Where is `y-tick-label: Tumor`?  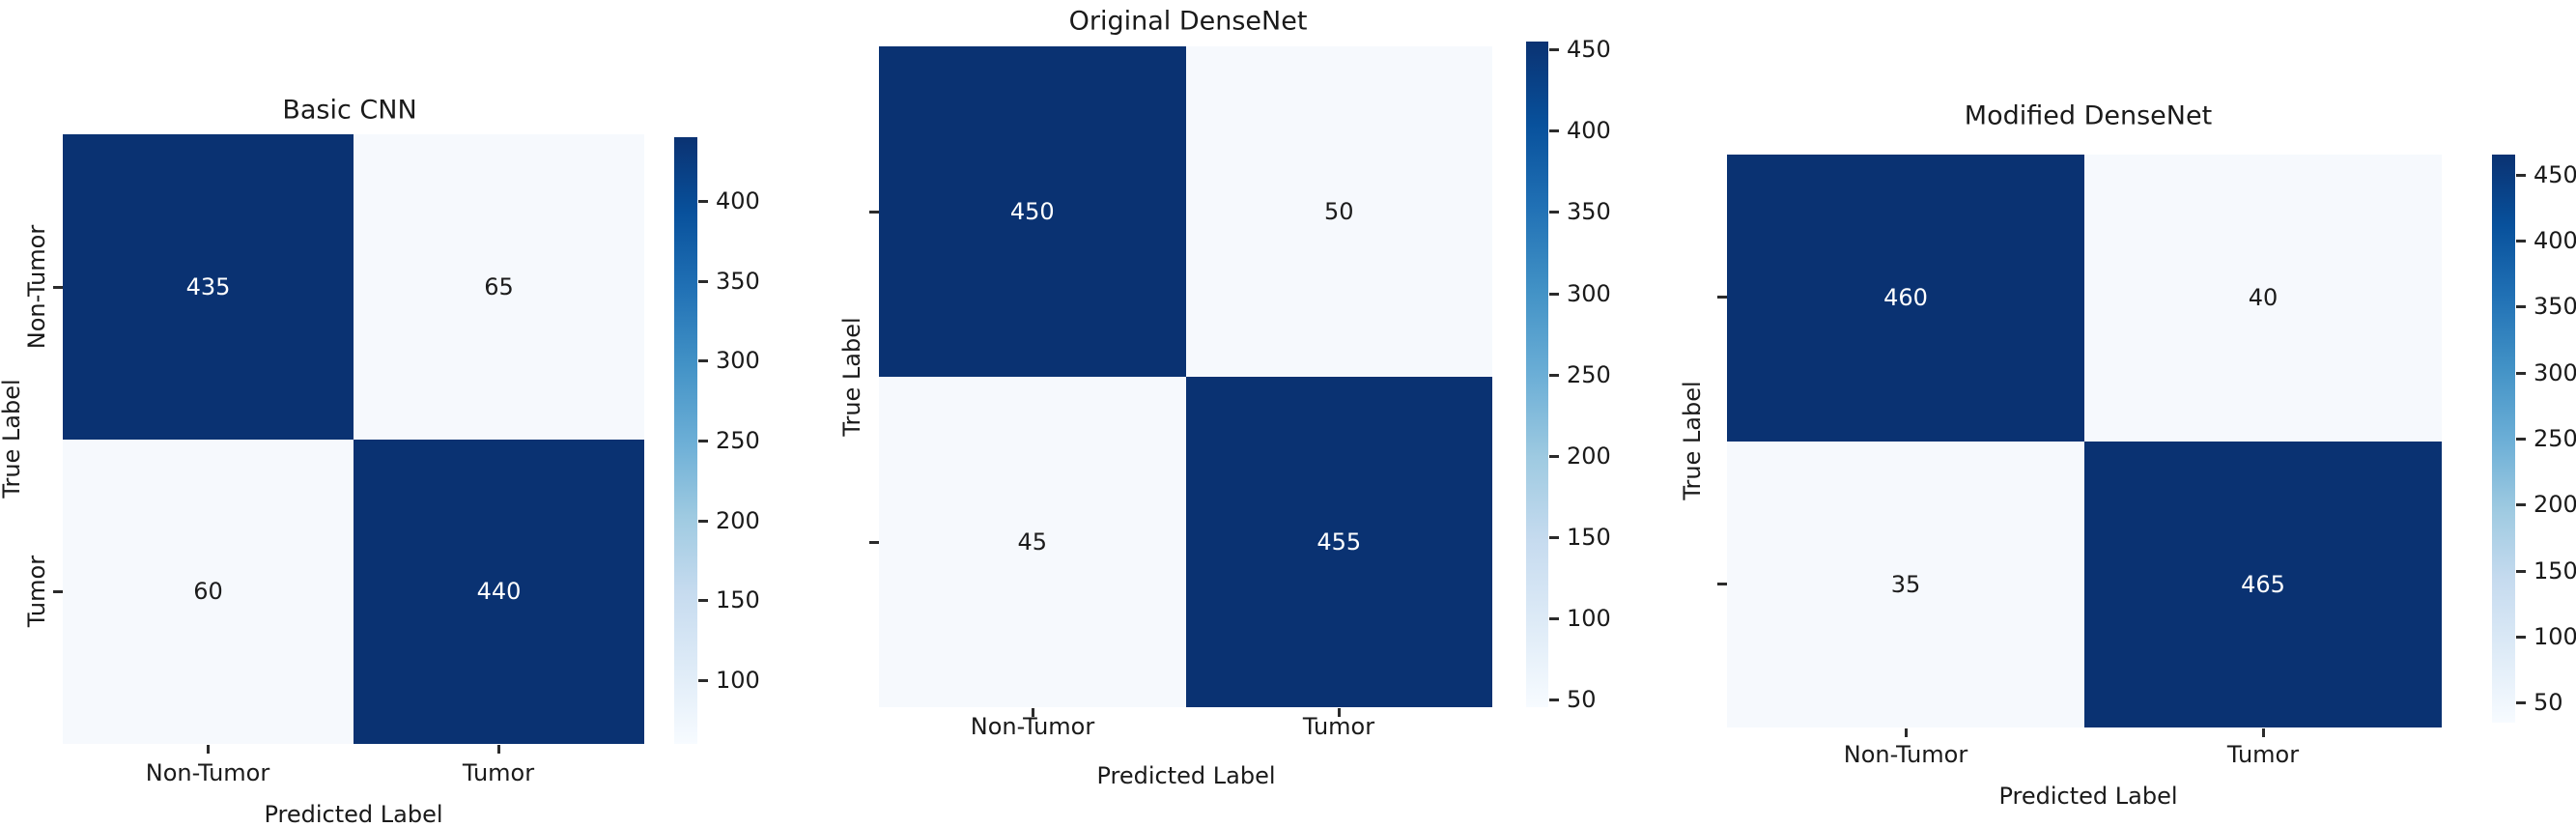
y-tick-label: Tumor is located at coordinates (36, 591).